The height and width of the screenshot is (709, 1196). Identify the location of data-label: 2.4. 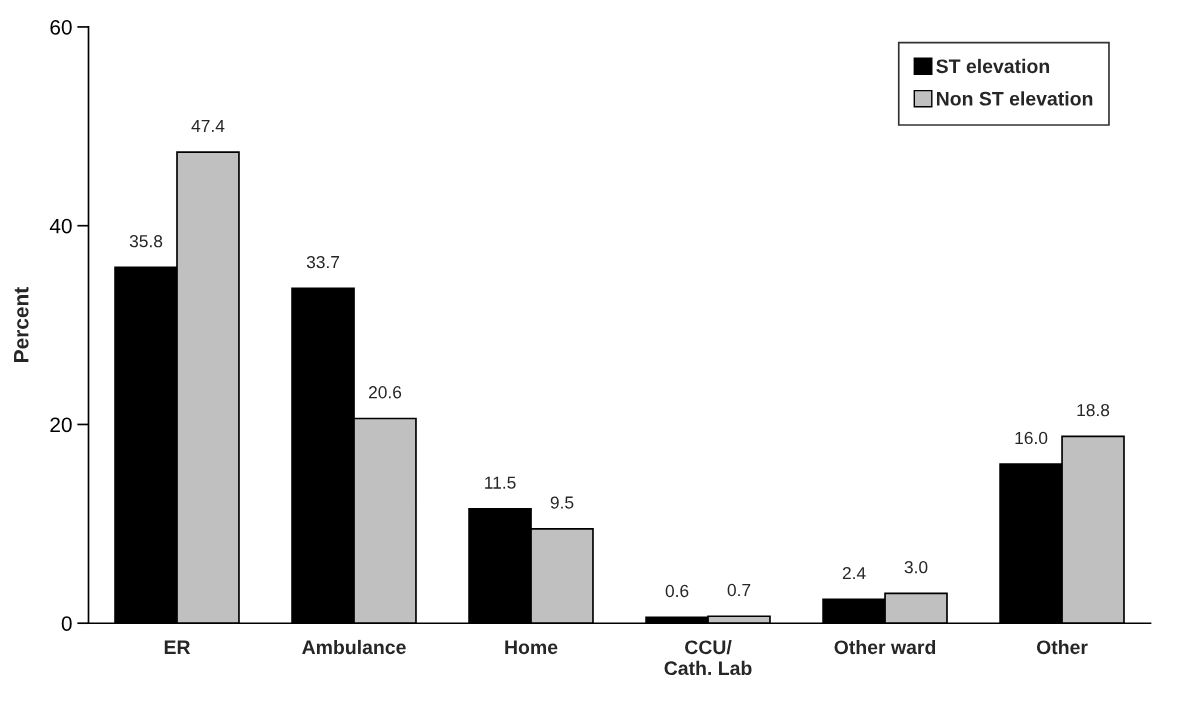
(854, 573).